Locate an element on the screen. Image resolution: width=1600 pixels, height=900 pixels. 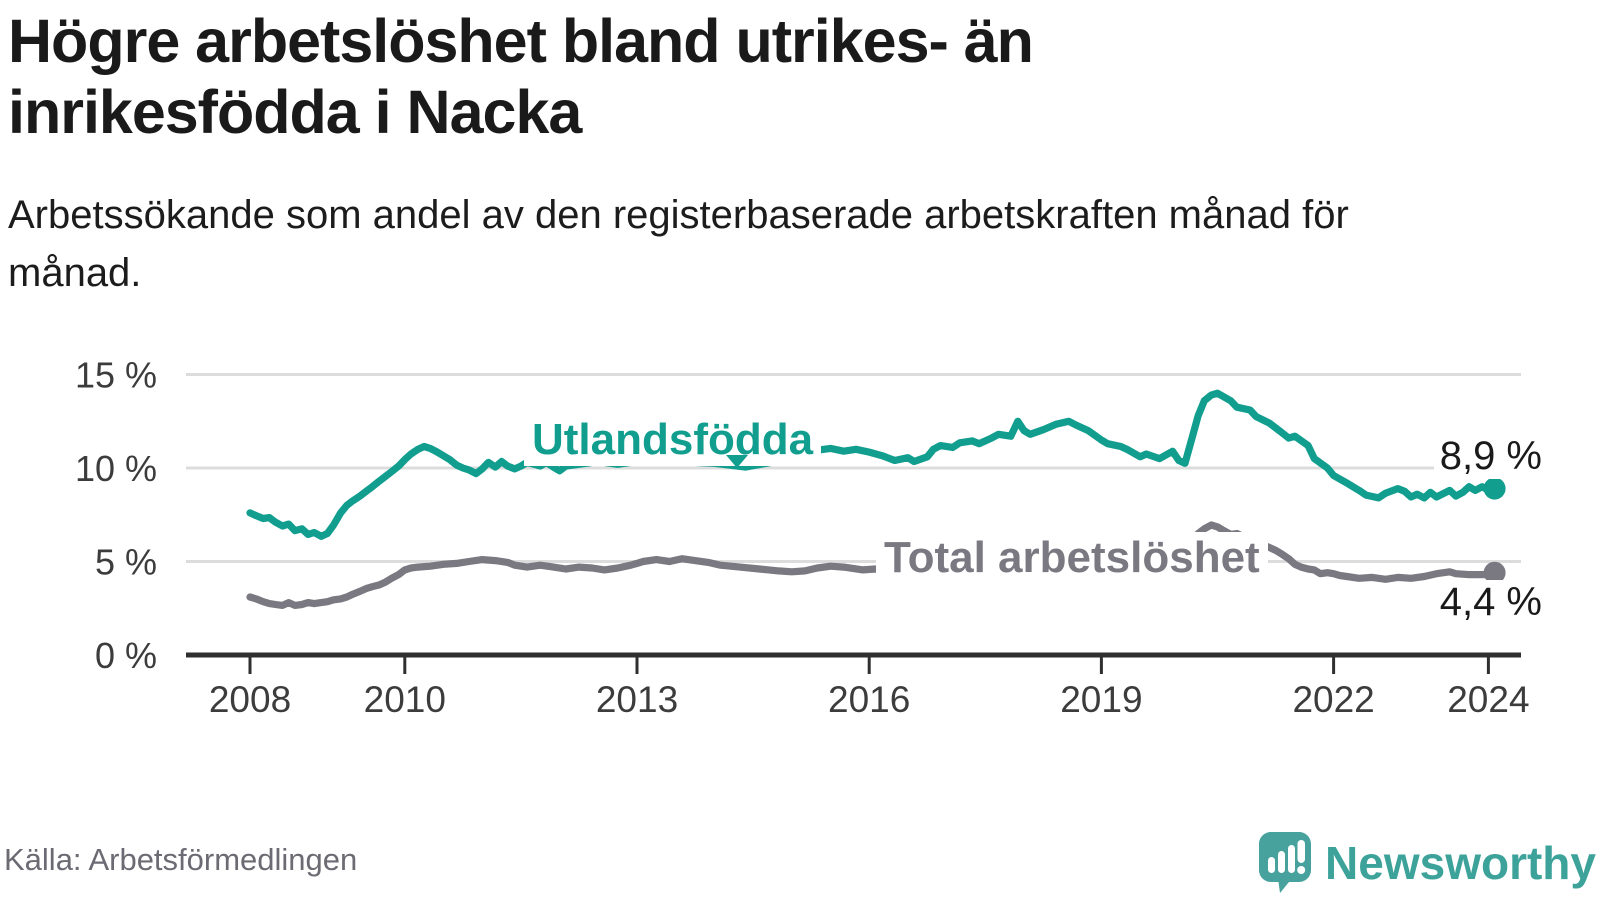
x-axis-tick-label: 2013 is located at coordinates (637, 699).